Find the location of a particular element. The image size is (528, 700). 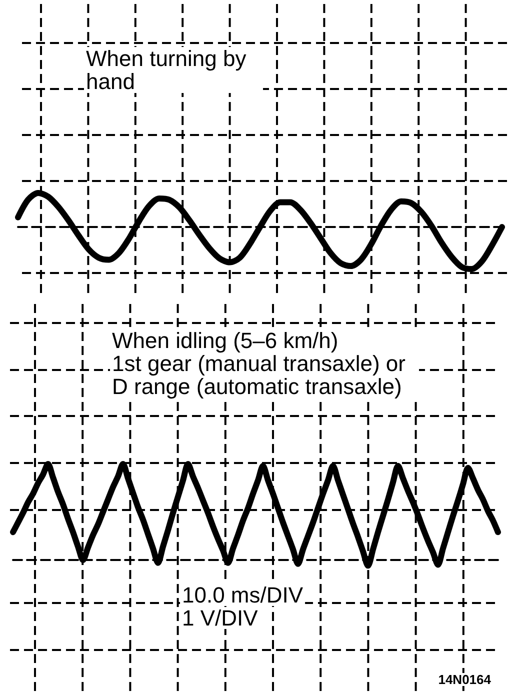

text: 10.0 ms/DIV is located at coordinates (243, 595).